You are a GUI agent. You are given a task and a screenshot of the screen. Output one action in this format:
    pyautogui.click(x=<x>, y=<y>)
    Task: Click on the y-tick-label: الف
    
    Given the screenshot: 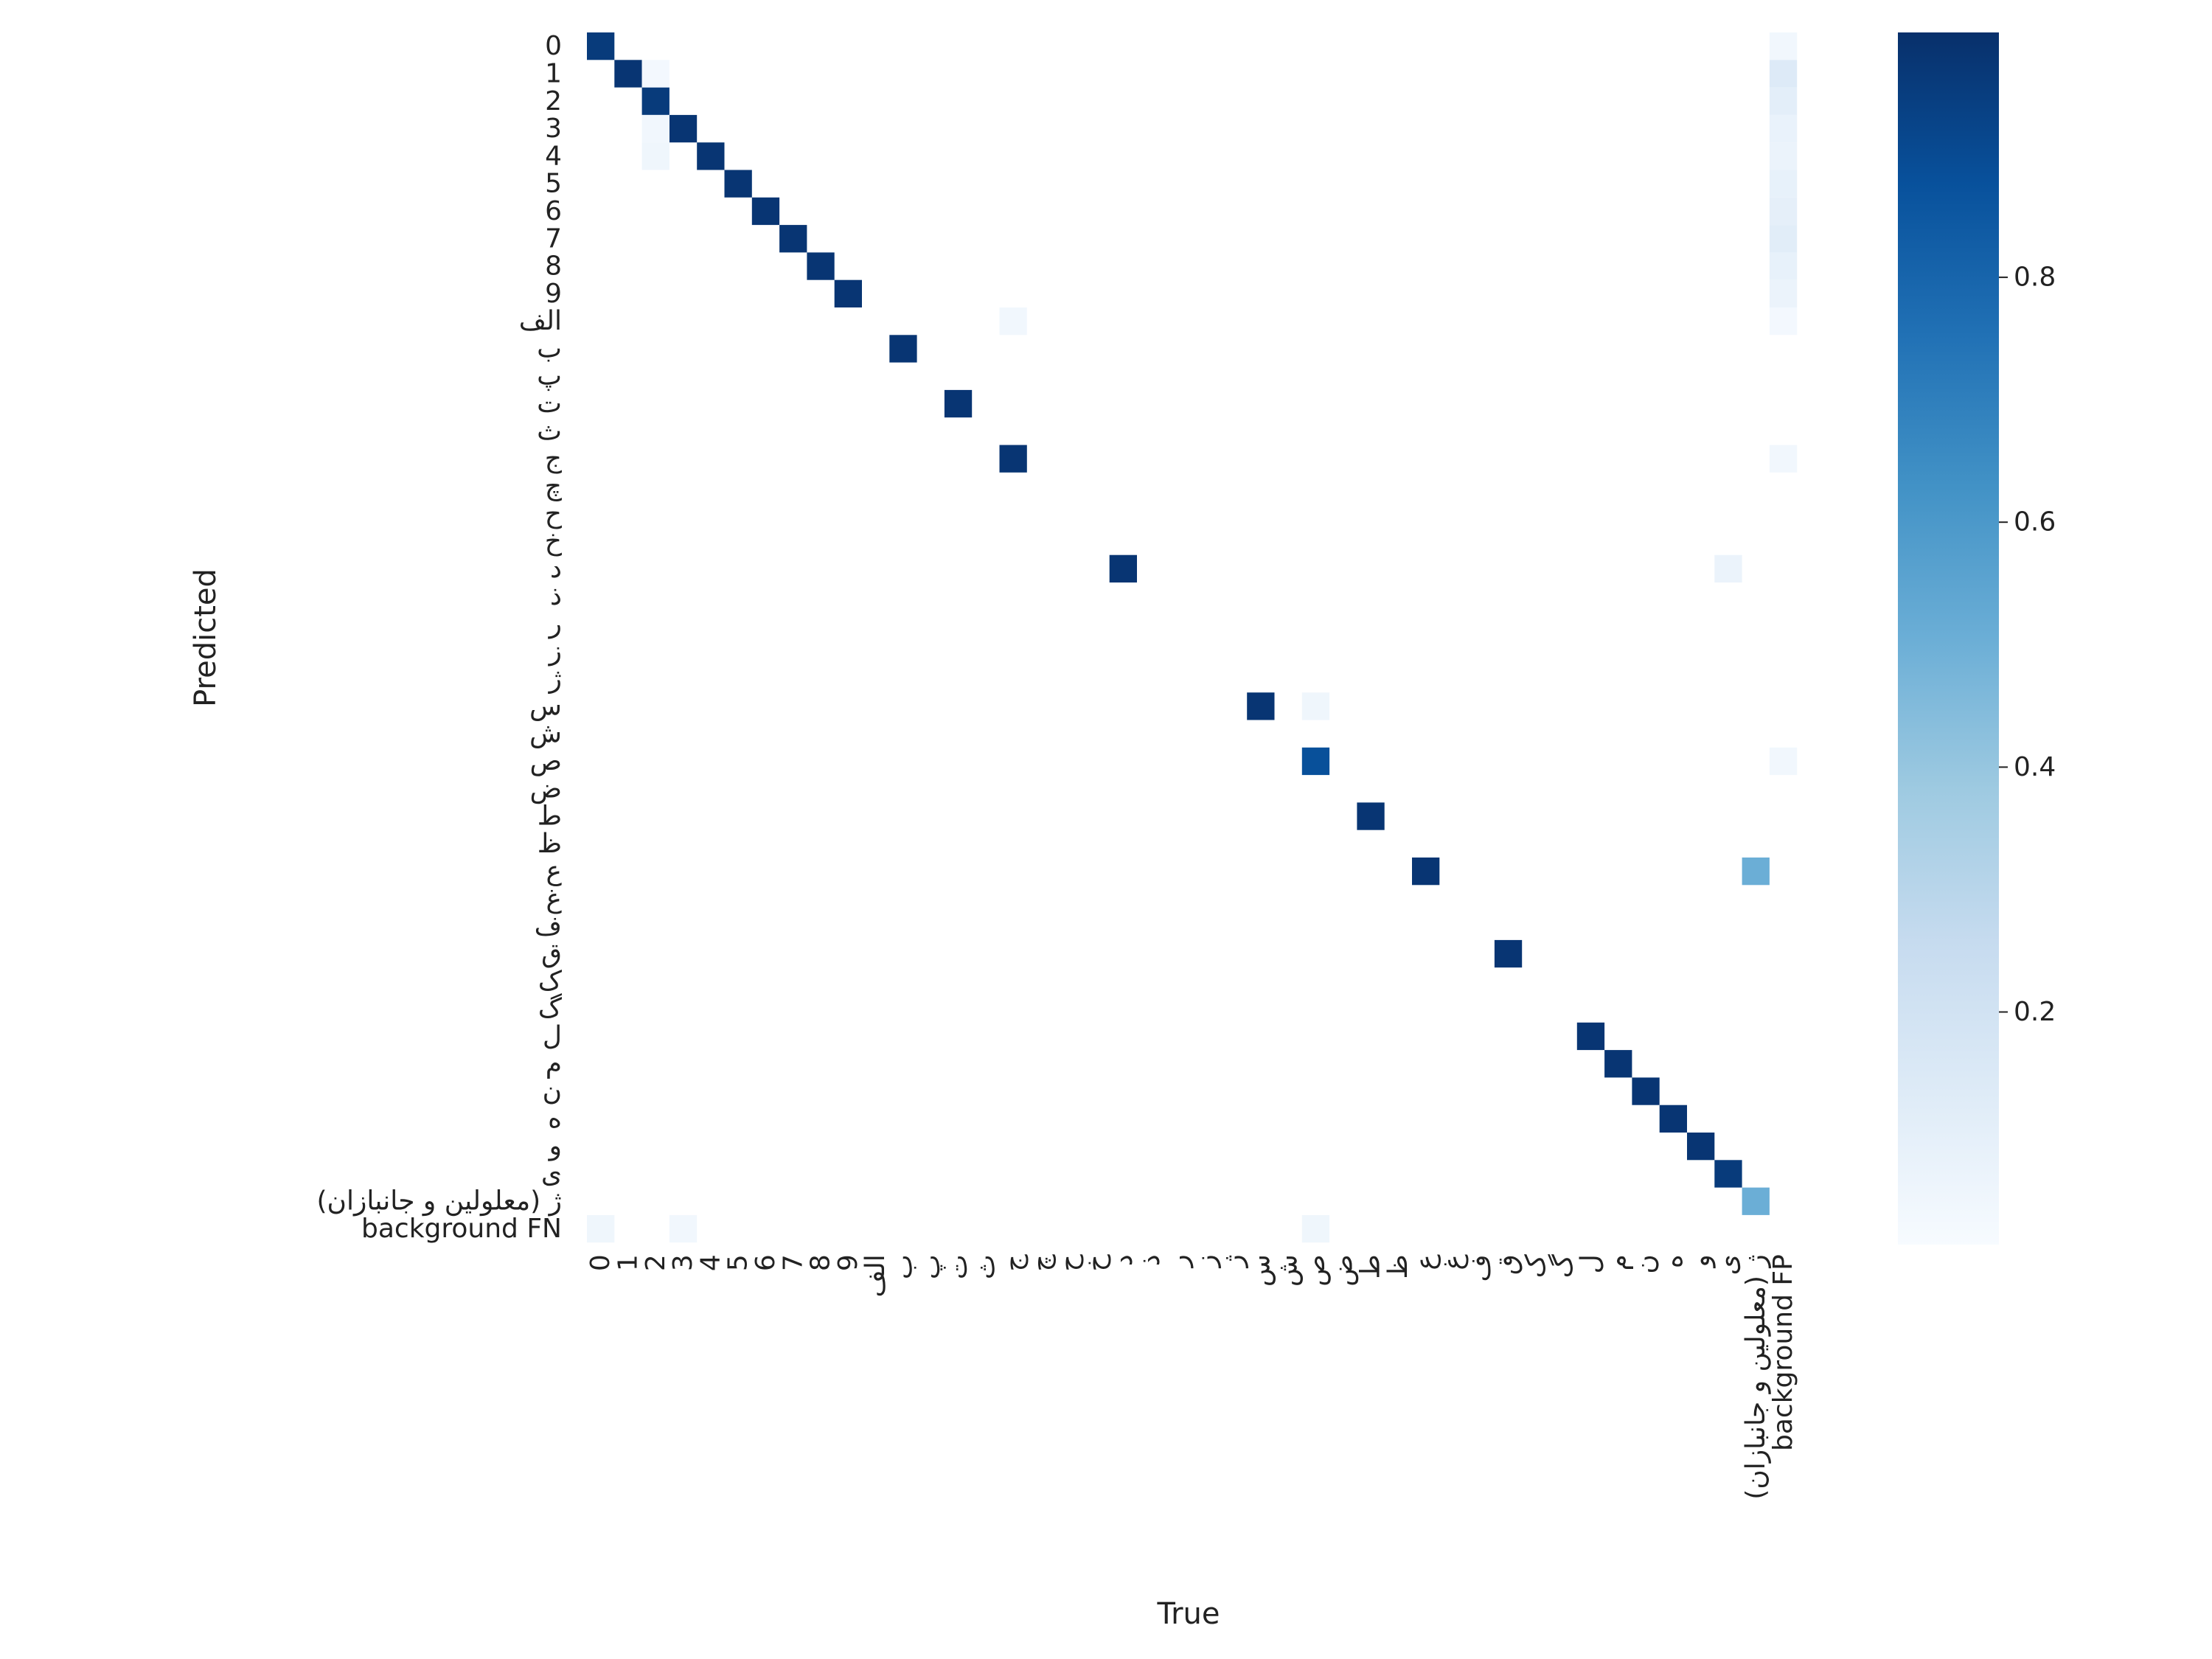 What is the action you would take?
    pyautogui.click(x=540, y=321)
    